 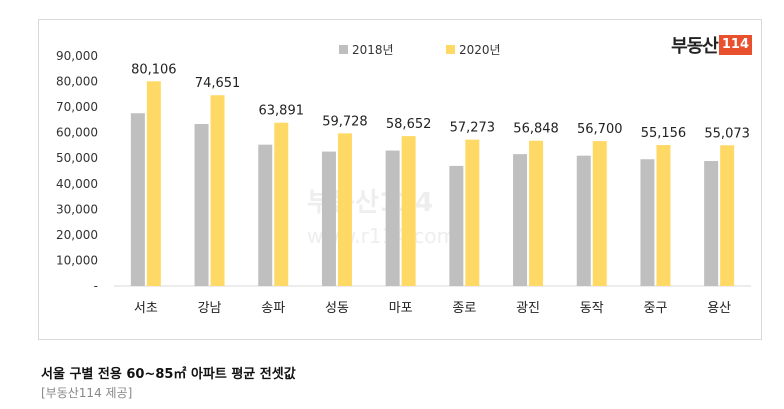 What do you see at coordinates (87, 393) in the screenshot?
I see `caption-source: [부동산114 제공]` at bounding box center [87, 393].